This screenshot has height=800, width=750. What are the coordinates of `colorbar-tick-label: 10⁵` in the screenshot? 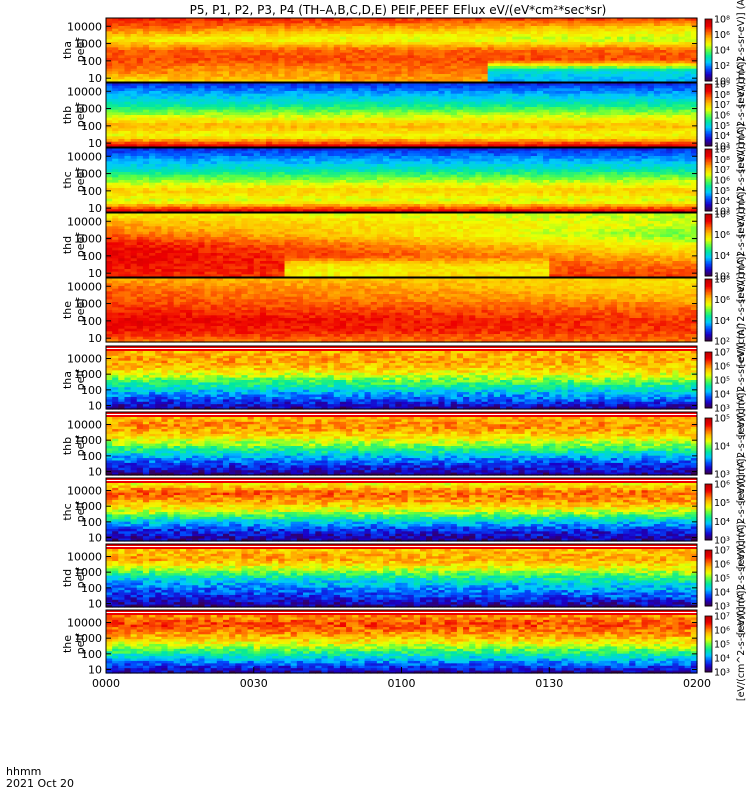 It's located at (722, 126).